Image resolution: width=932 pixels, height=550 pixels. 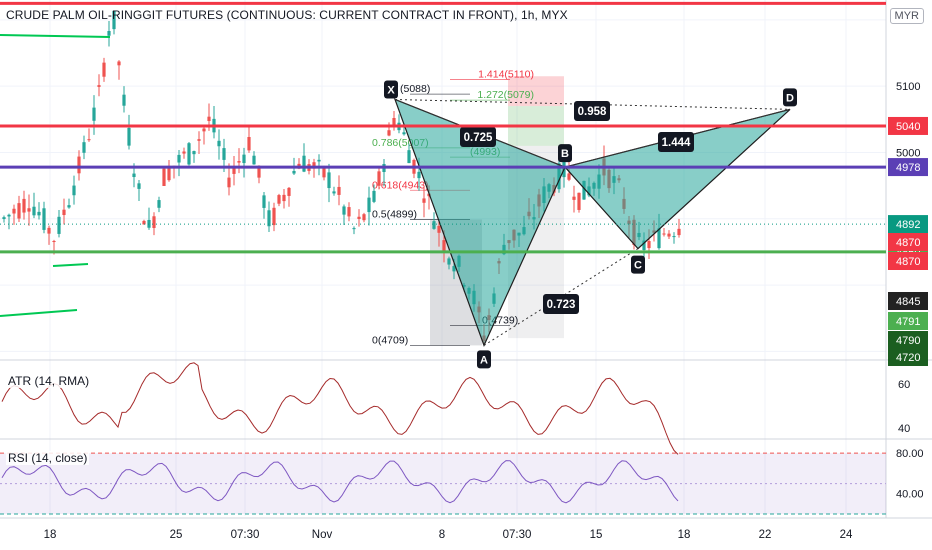 I want to click on price-tick-label: 5000, so click(x=908, y=153).